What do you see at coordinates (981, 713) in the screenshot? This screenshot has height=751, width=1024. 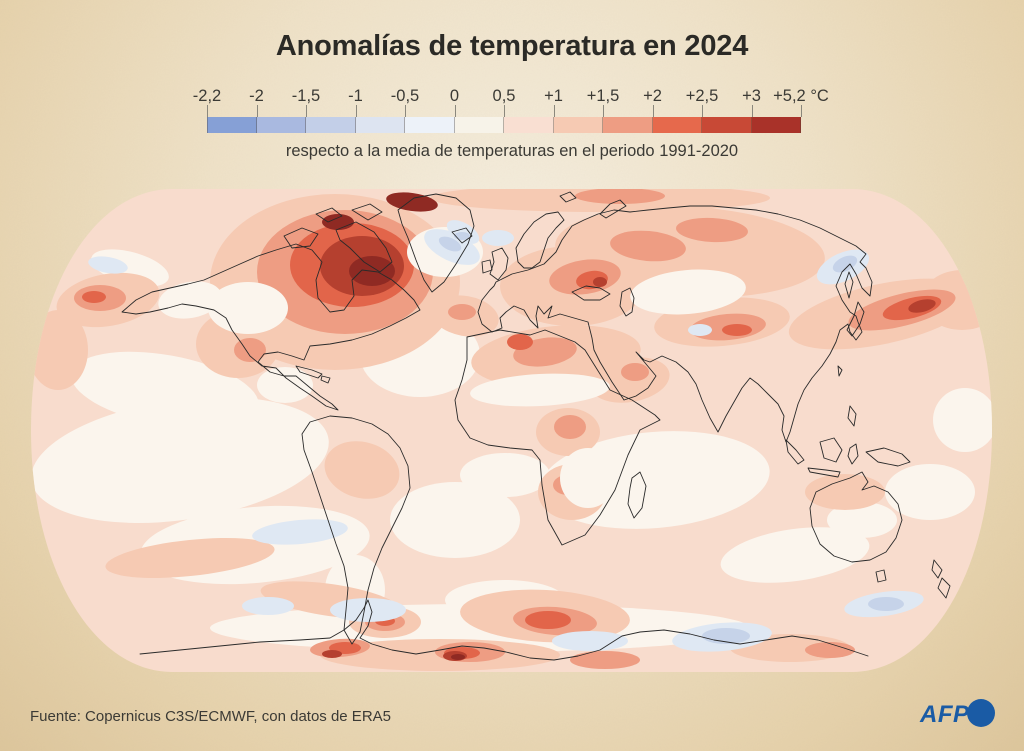 I see `afp-logo-dot` at bounding box center [981, 713].